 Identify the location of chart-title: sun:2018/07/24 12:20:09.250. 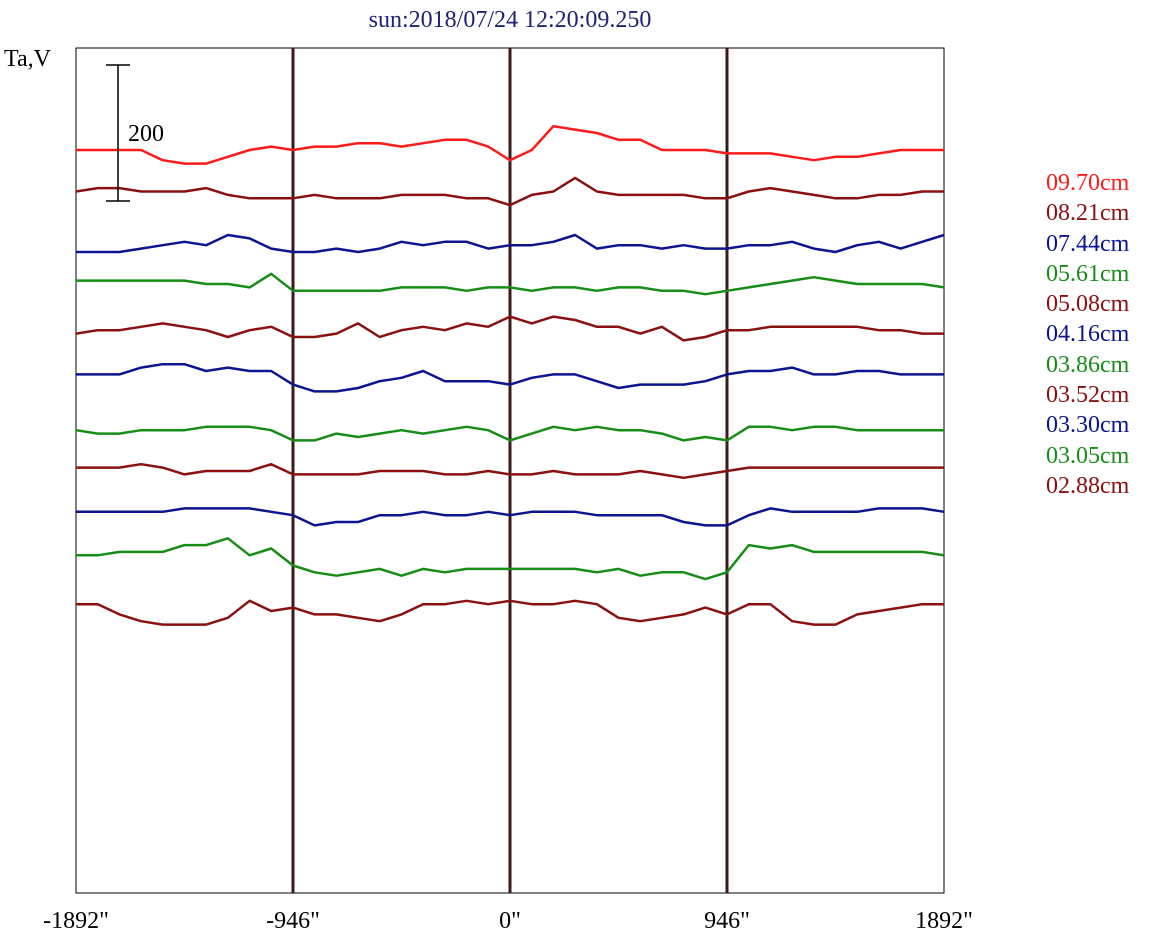
(510, 20).